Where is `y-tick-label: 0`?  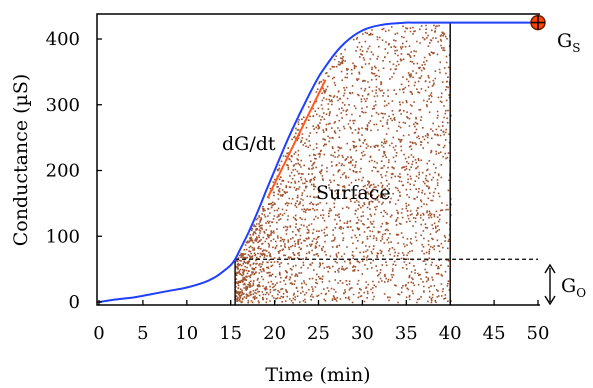
y-tick-label: 0 is located at coordinates (74, 302).